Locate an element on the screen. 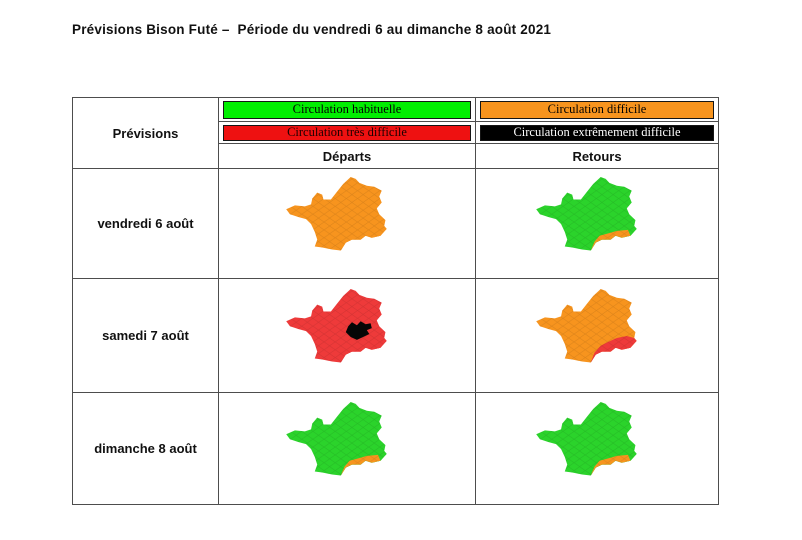  legend-cell-difficile: Circulation difficile is located at coordinates (597, 110).